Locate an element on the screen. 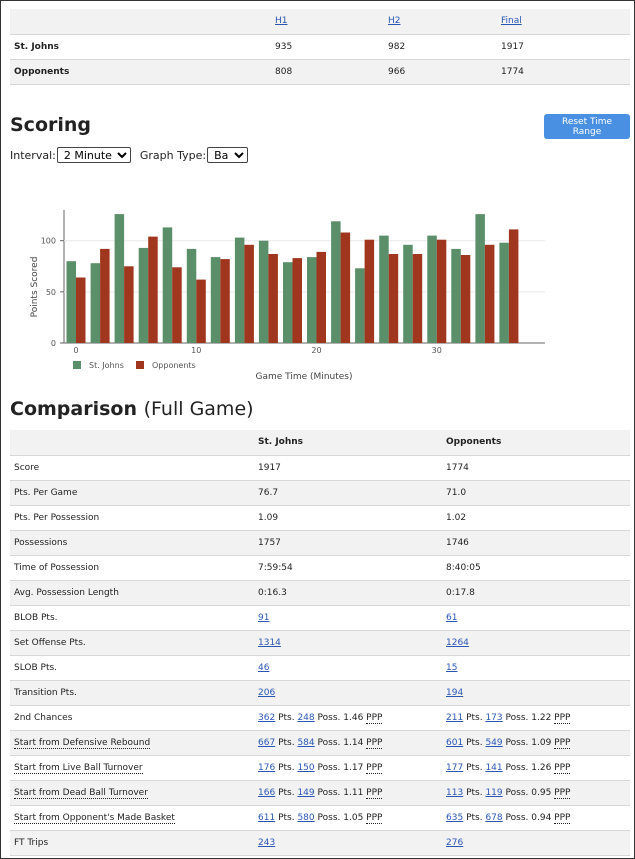  st-johns-value: 0:16.3 is located at coordinates (348, 592).